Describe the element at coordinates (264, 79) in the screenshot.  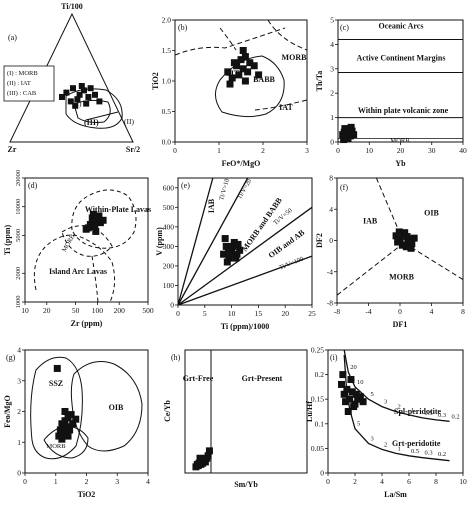
I see `field-label: BABB` at that location.